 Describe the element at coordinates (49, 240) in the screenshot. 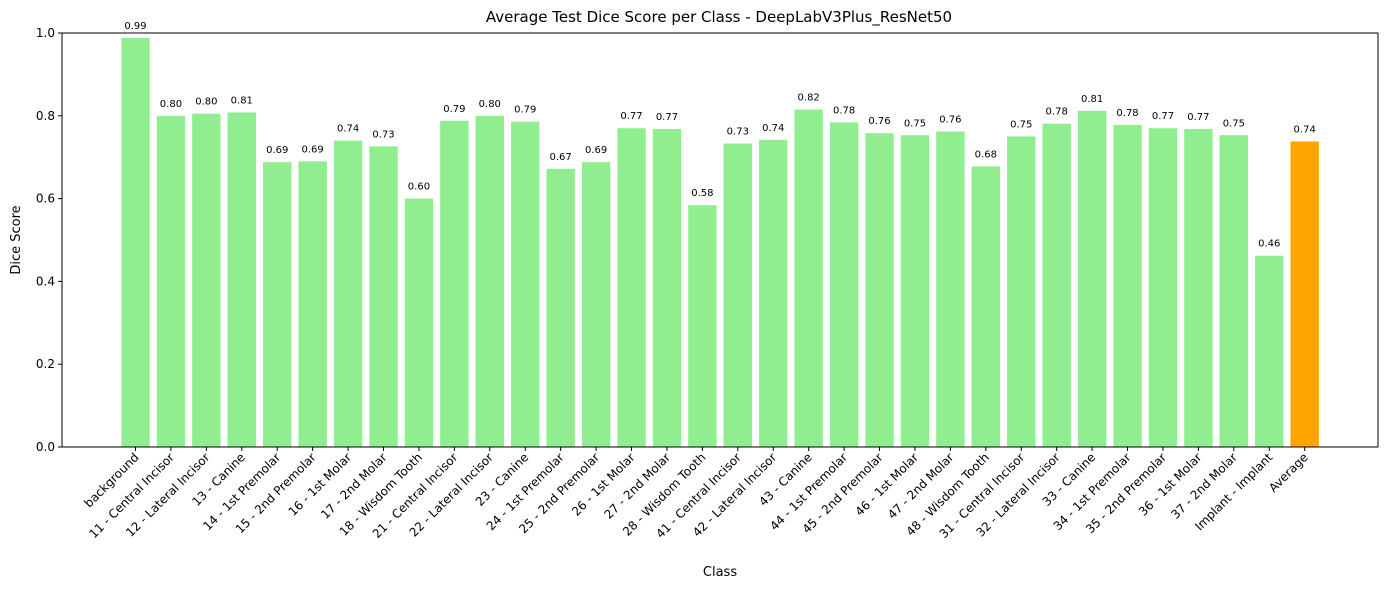

I see `y-axis: 0.0 0.2 0.4 0.6 0.8 1.0` at that location.